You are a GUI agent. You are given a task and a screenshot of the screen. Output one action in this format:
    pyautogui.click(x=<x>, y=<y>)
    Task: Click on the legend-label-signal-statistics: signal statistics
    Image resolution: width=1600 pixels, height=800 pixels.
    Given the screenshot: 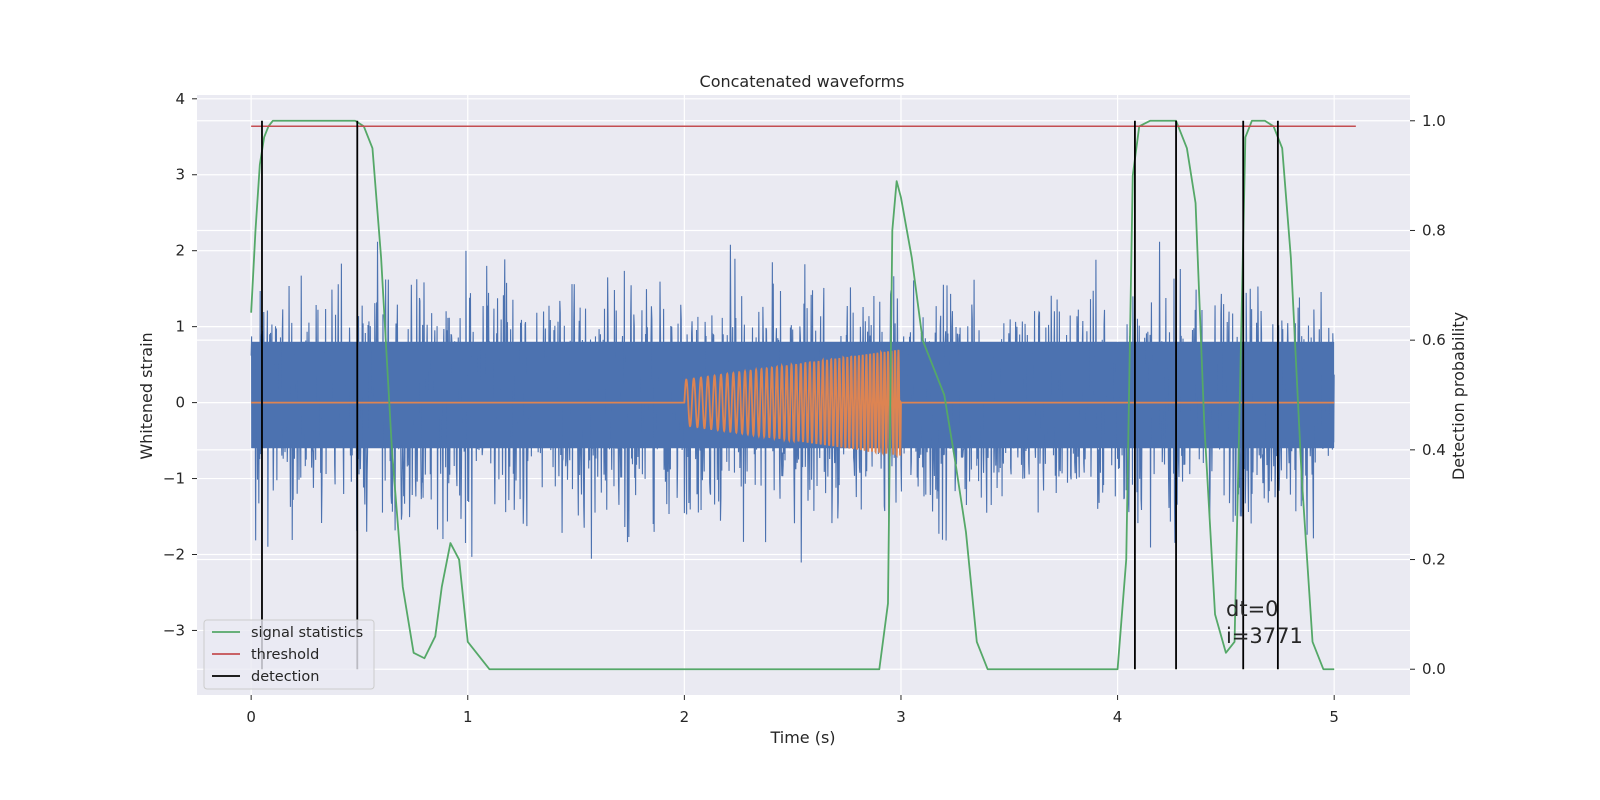 What is the action you would take?
    pyautogui.click(x=307, y=633)
    